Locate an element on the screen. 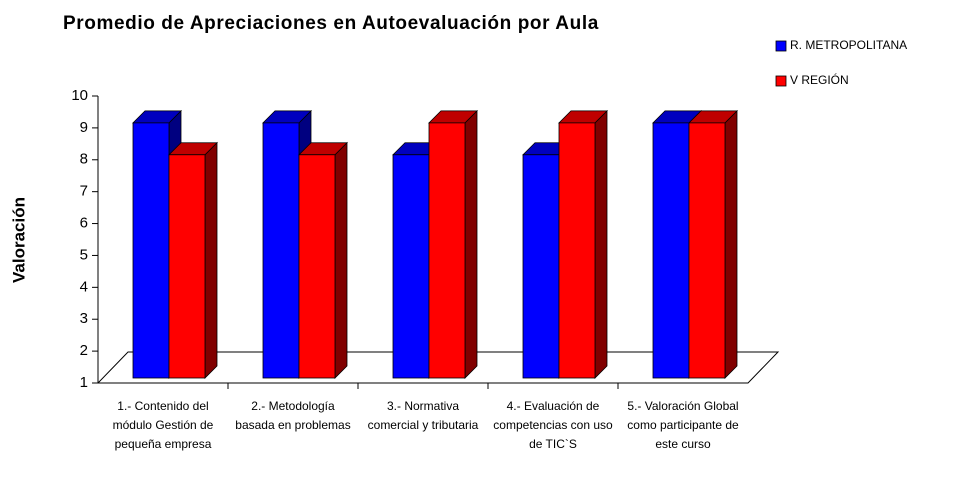 This screenshot has height=486, width=963. legend-label: V REGIÓN is located at coordinates (819, 79).